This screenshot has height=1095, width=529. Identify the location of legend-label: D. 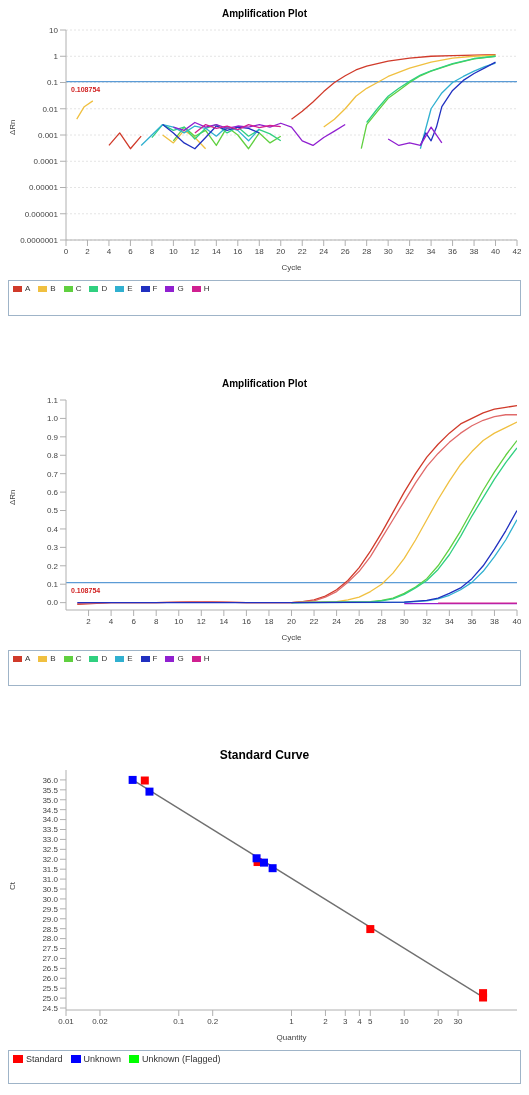
(104, 658).